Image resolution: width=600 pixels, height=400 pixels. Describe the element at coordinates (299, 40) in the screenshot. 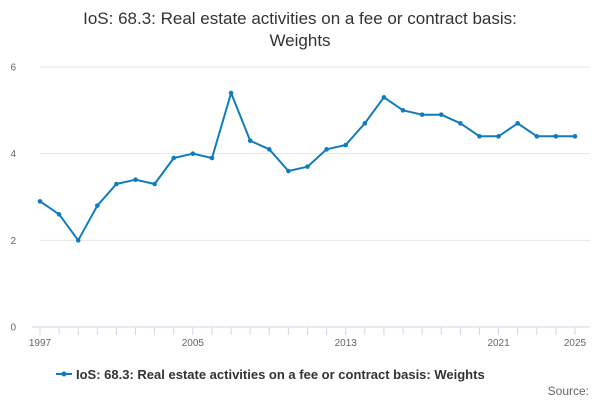

I see `chart-title-line-2: Weights` at that location.